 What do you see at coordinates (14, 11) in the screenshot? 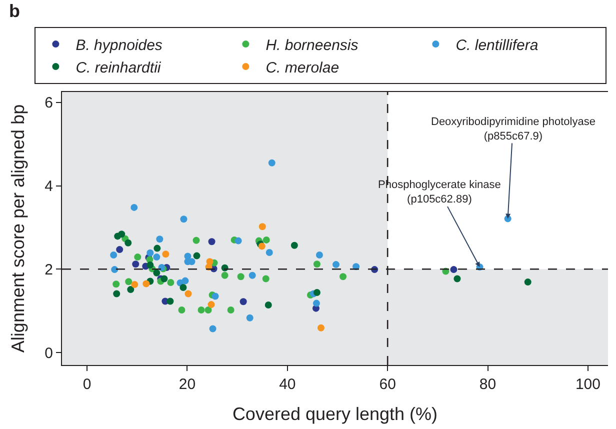
I see `text: b` at bounding box center [14, 11].